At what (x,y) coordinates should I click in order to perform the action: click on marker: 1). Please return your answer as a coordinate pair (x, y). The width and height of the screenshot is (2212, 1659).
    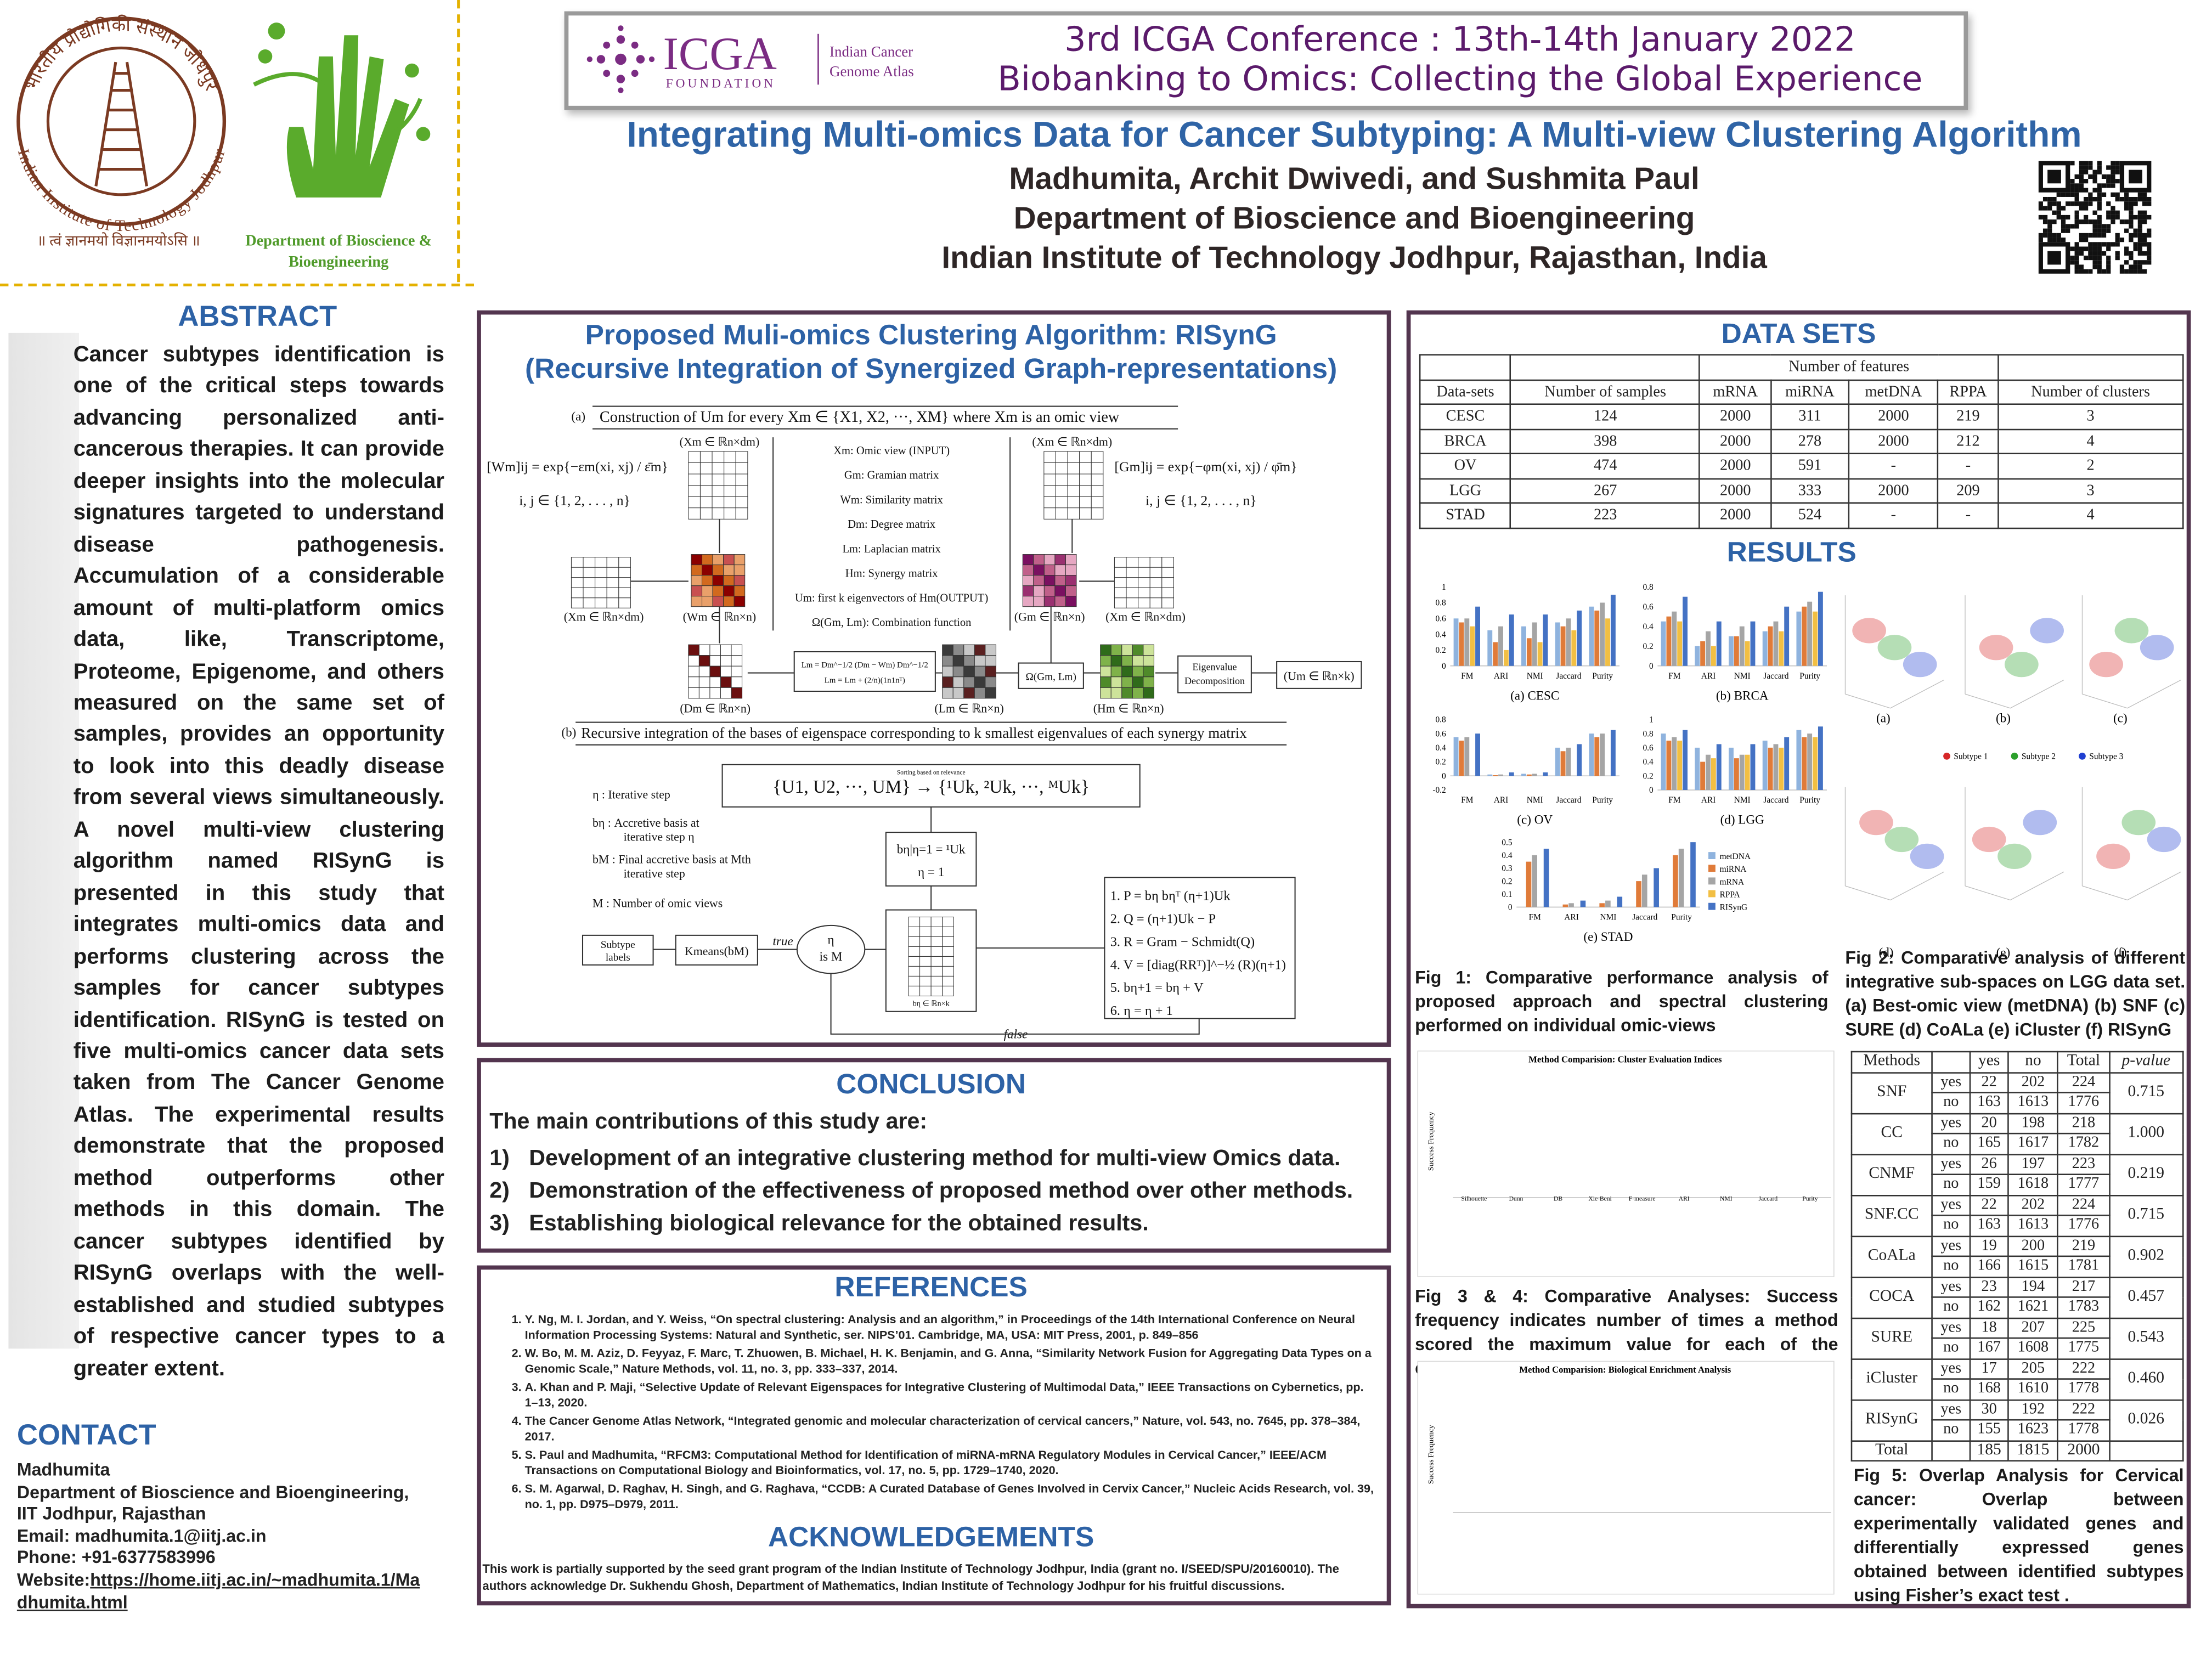
    Looking at the image, I should click on (499, 1159).